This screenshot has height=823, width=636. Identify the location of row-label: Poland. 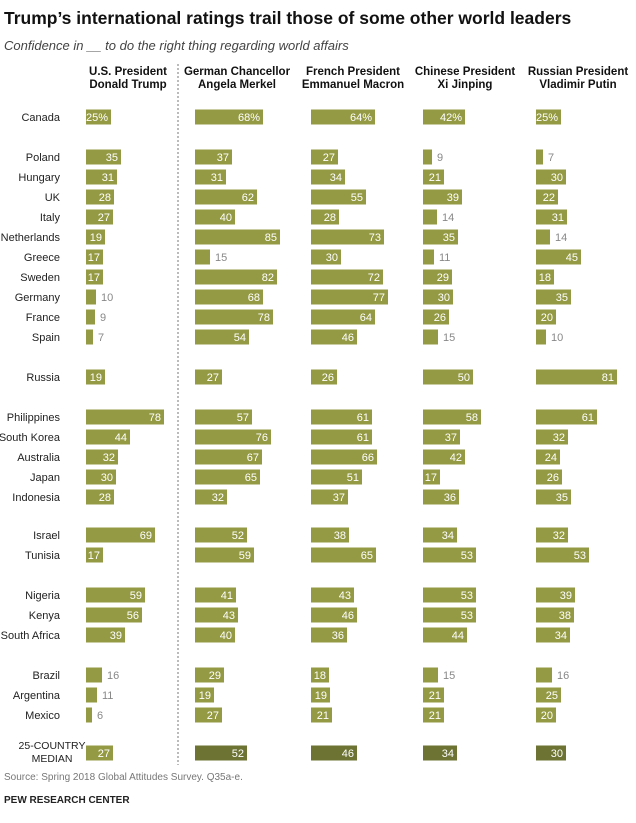
(43, 158).